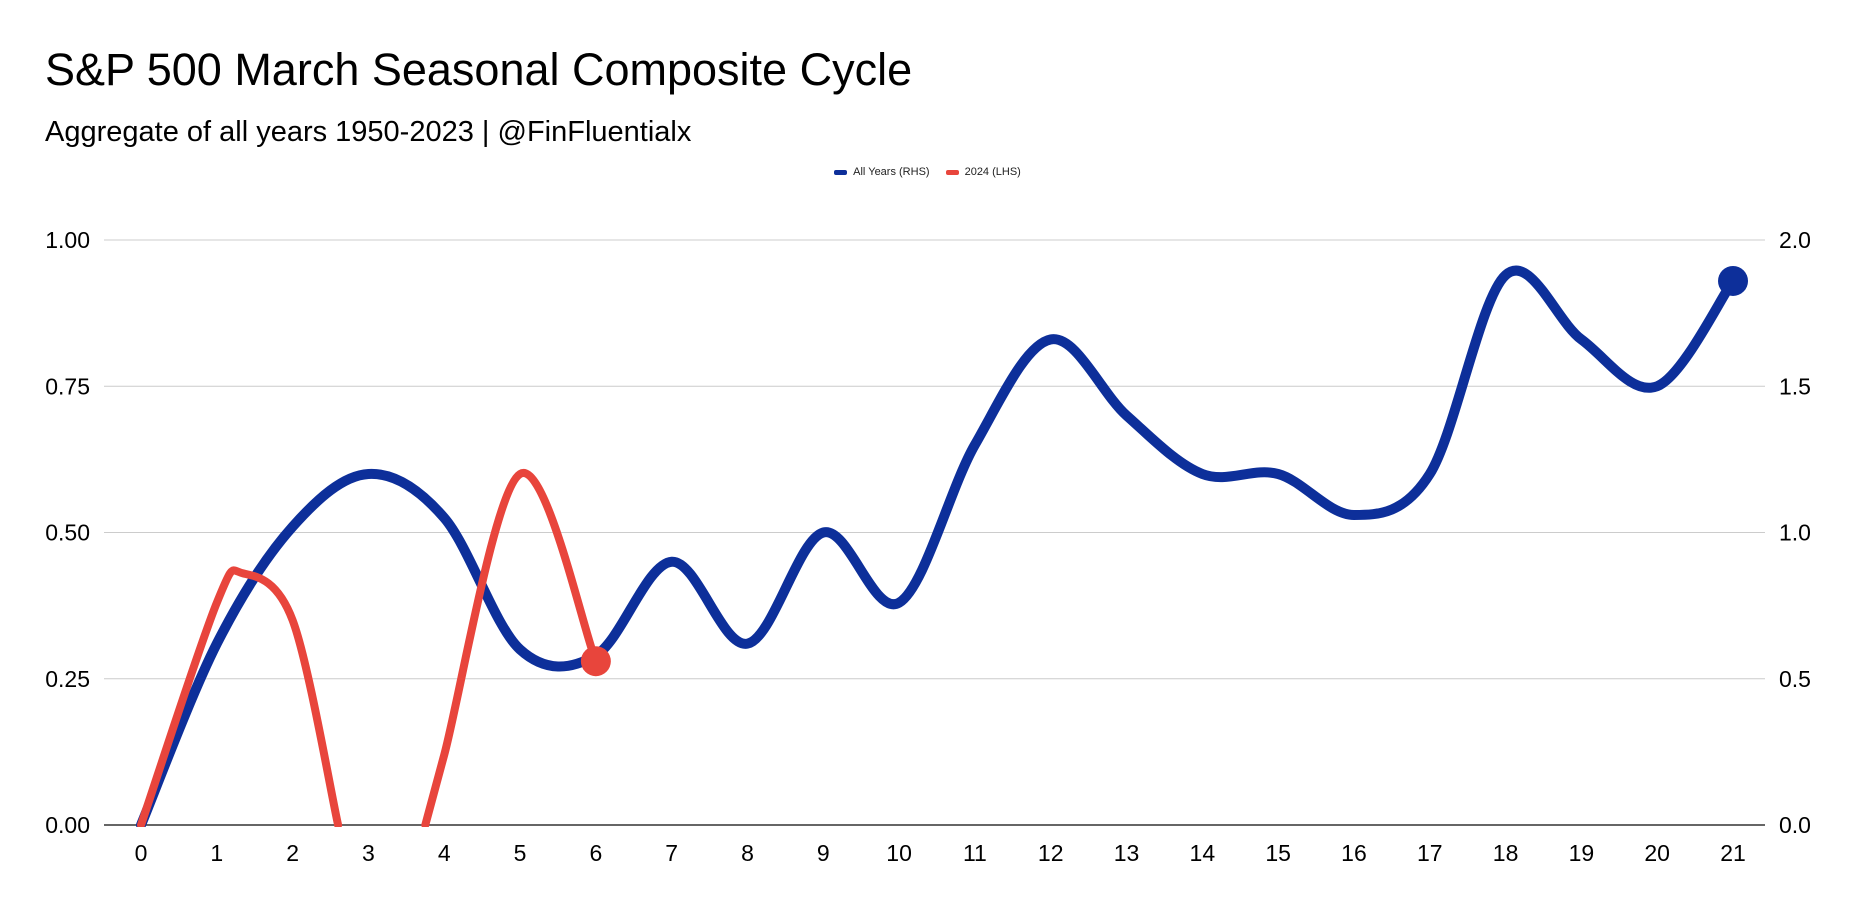 This screenshot has height=908, width=1855. Describe the element at coordinates (520, 853) in the screenshot. I see `x-tick-label: 5` at that location.